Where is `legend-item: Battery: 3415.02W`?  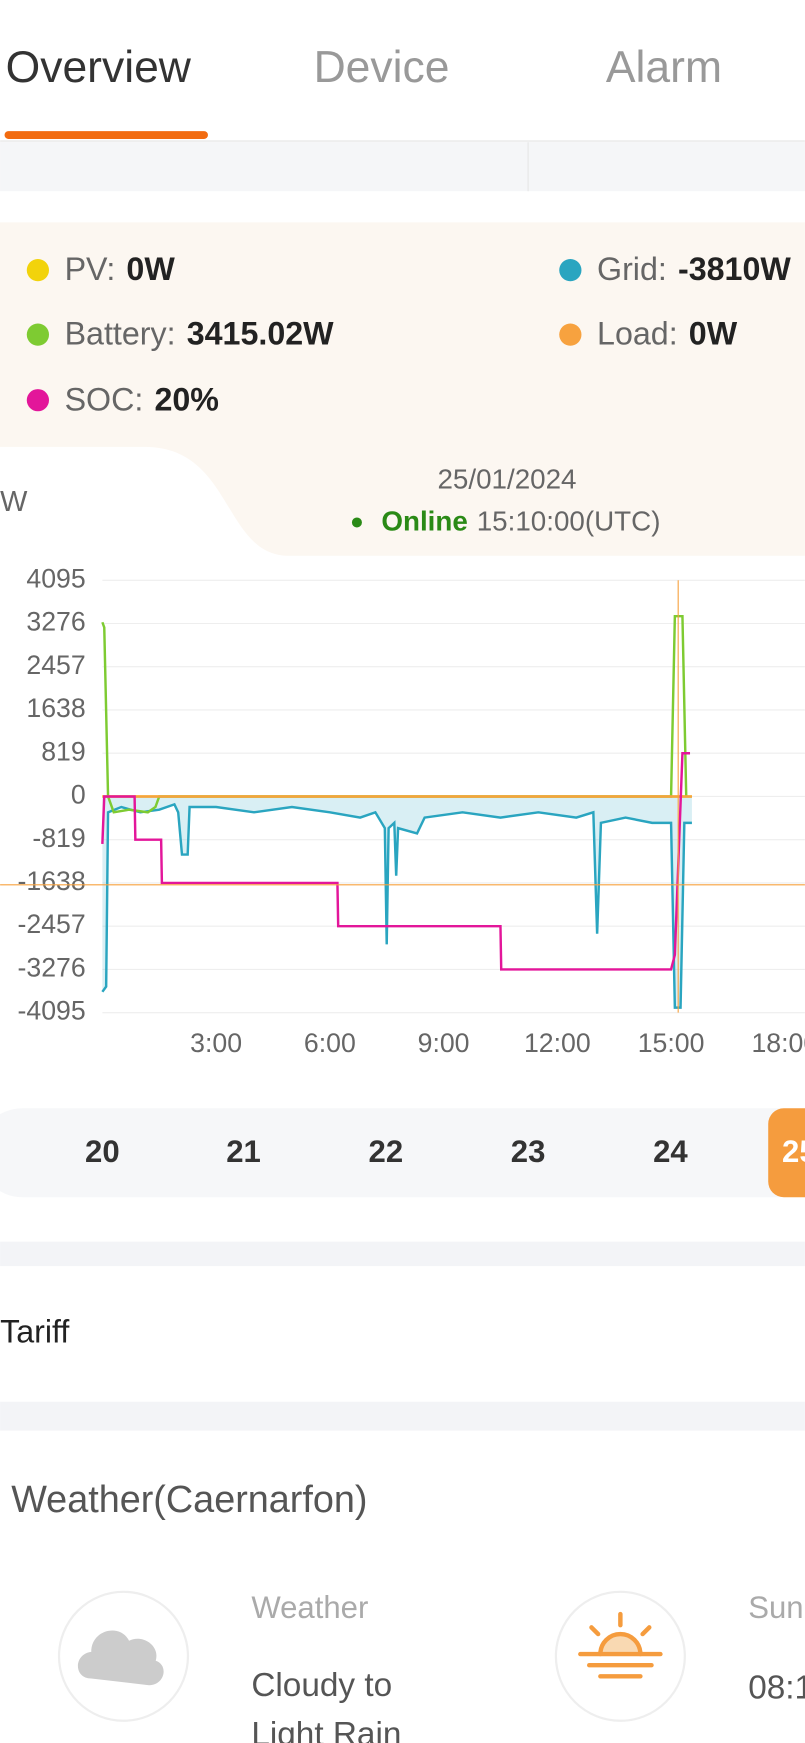
legend-item: Battery: 3415.02W is located at coordinates (200, 333).